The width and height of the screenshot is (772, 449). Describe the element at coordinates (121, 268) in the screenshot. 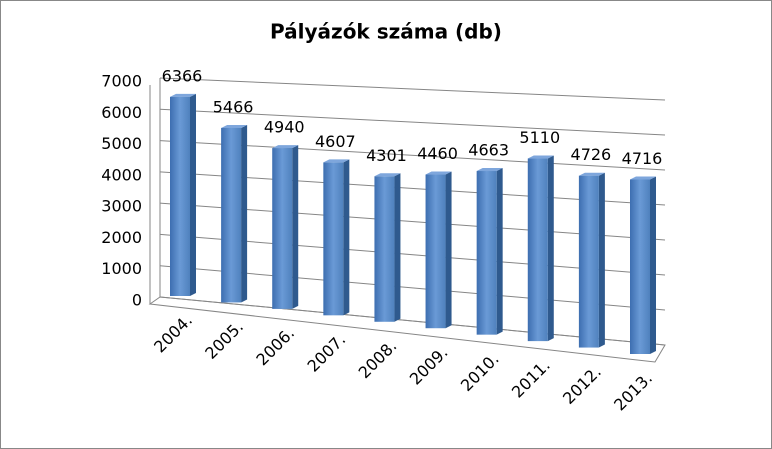

I see `y-tick-label: 1000` at that location.